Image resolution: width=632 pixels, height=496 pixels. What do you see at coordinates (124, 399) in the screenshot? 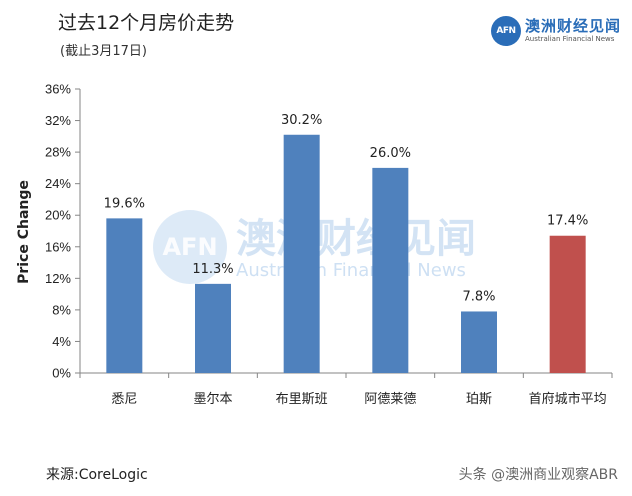
I see `x-tick-label: 悉尼` at bounding box center [124, 399].